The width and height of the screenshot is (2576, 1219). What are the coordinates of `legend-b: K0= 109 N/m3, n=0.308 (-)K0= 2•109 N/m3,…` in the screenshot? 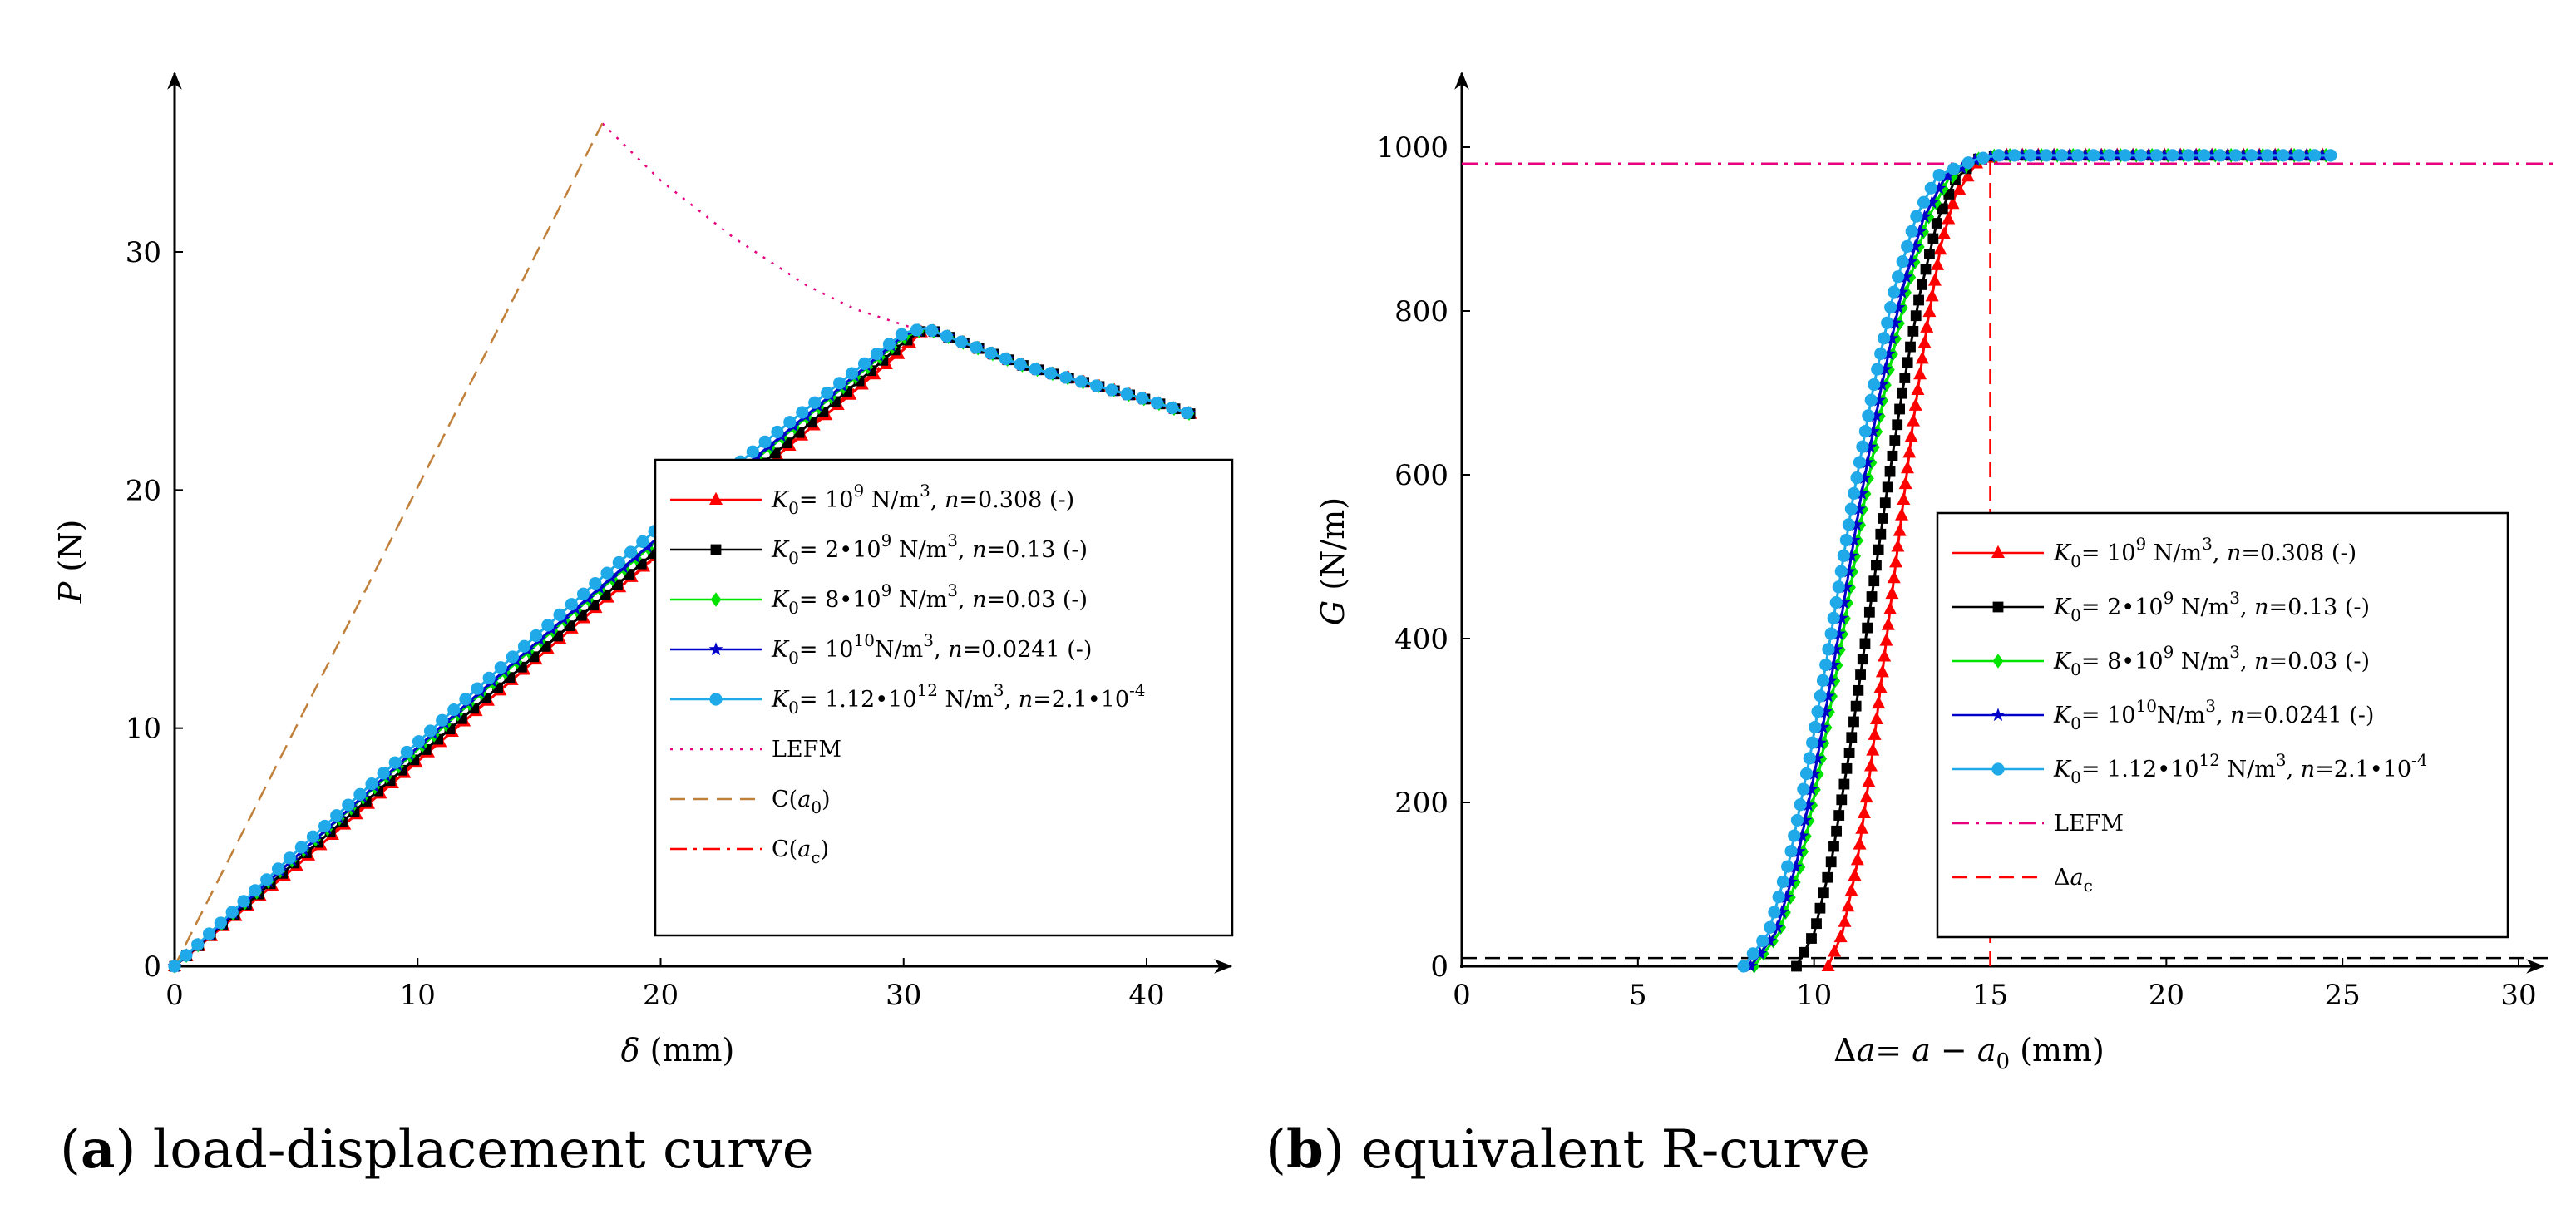 It's located at (2222, 725).